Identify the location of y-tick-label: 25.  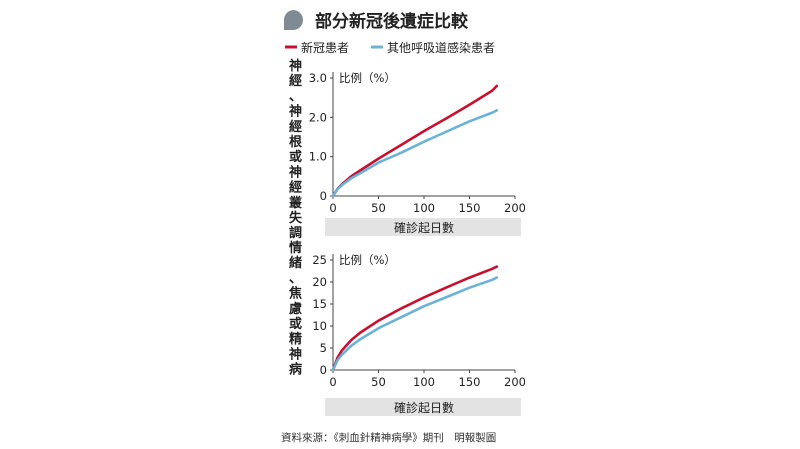
(319, 260).